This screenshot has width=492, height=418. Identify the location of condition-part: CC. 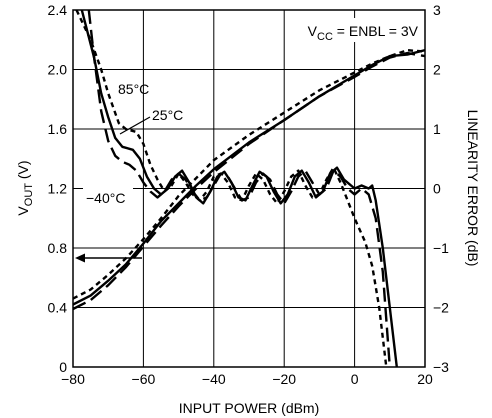
(325, 37).